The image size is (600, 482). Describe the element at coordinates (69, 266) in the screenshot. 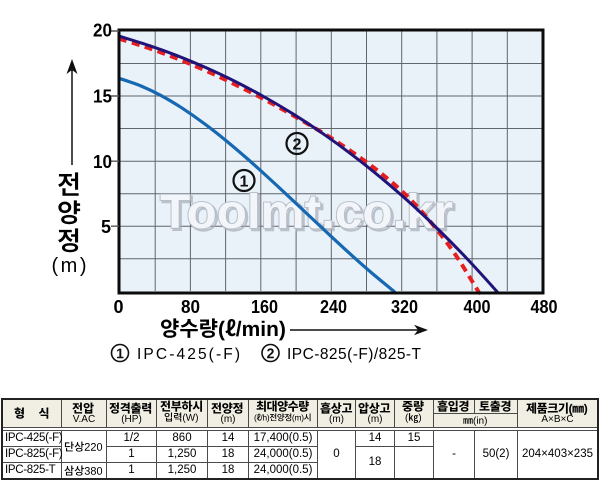

I see `svg-text: (m)` at that location.